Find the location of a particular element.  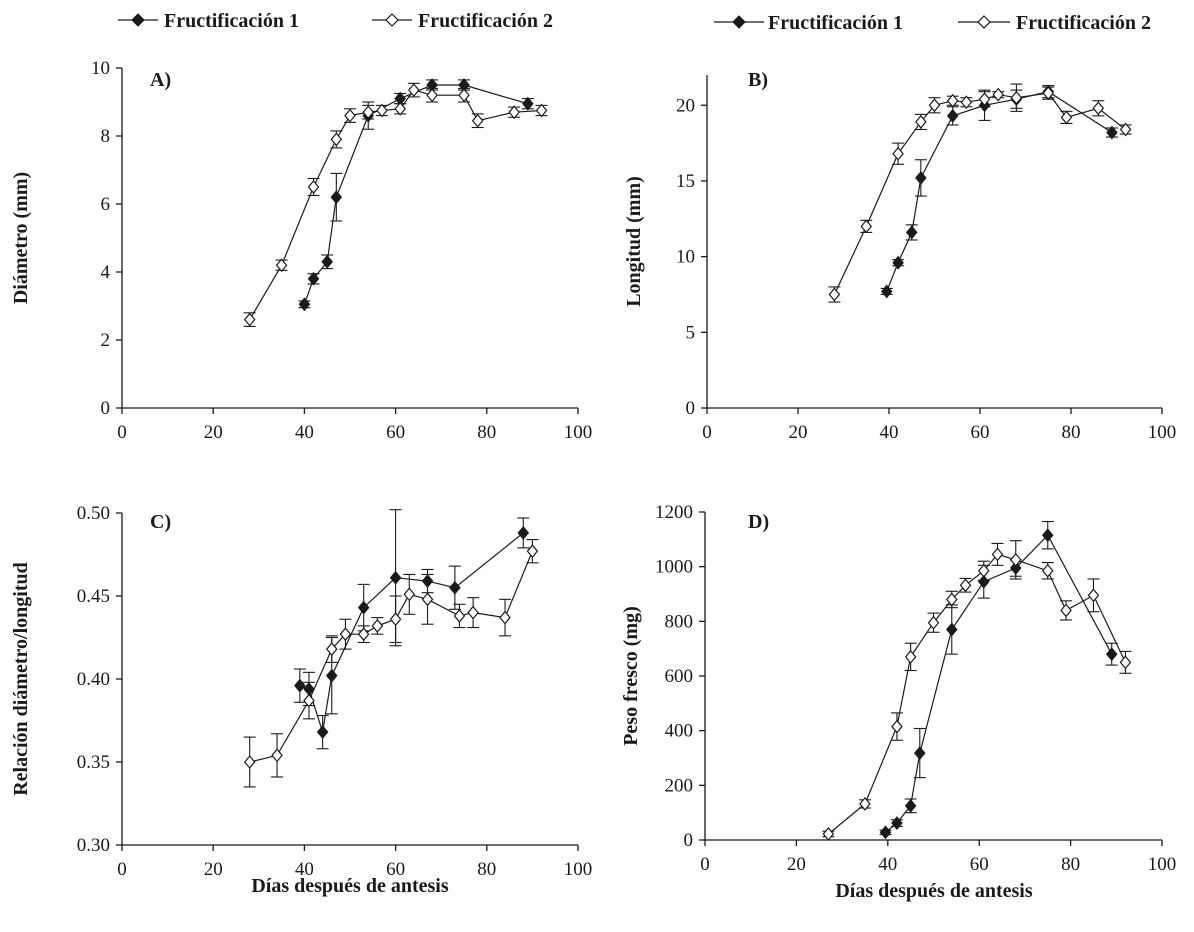

panel-label: C) is located at coordinates (160, 522).